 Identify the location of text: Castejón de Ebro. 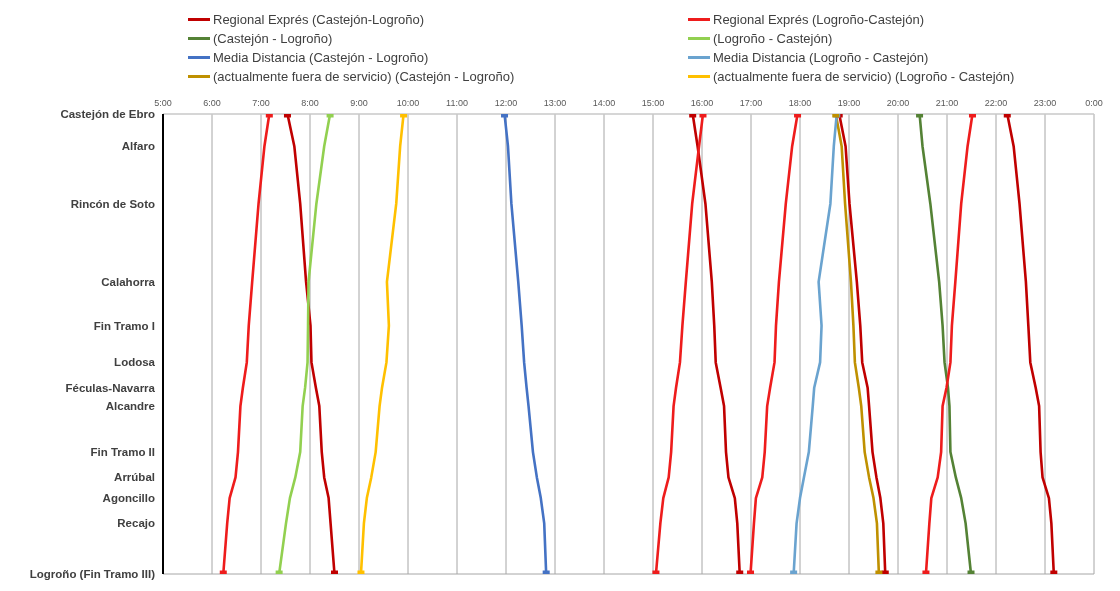
(107, 114).